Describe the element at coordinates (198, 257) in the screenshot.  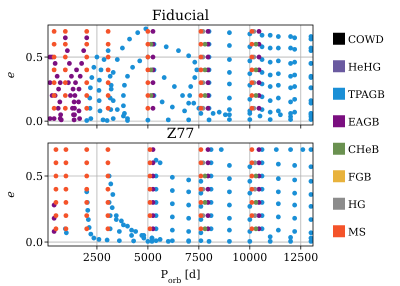
I see `x-tick-label: 7500` at that location.